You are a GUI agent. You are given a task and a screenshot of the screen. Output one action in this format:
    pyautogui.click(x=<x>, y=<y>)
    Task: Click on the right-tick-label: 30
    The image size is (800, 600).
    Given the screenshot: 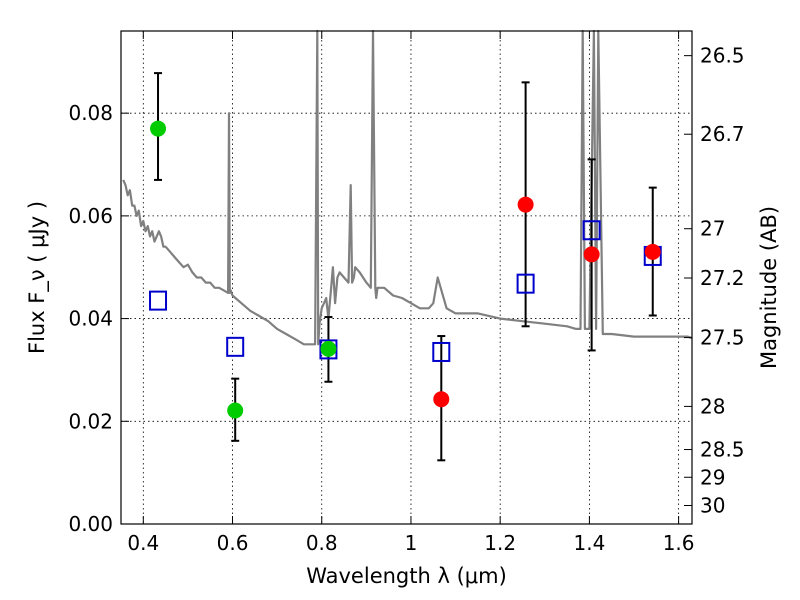 What is the action you would take?
    pyautogui.click(x=712, y=506)
    